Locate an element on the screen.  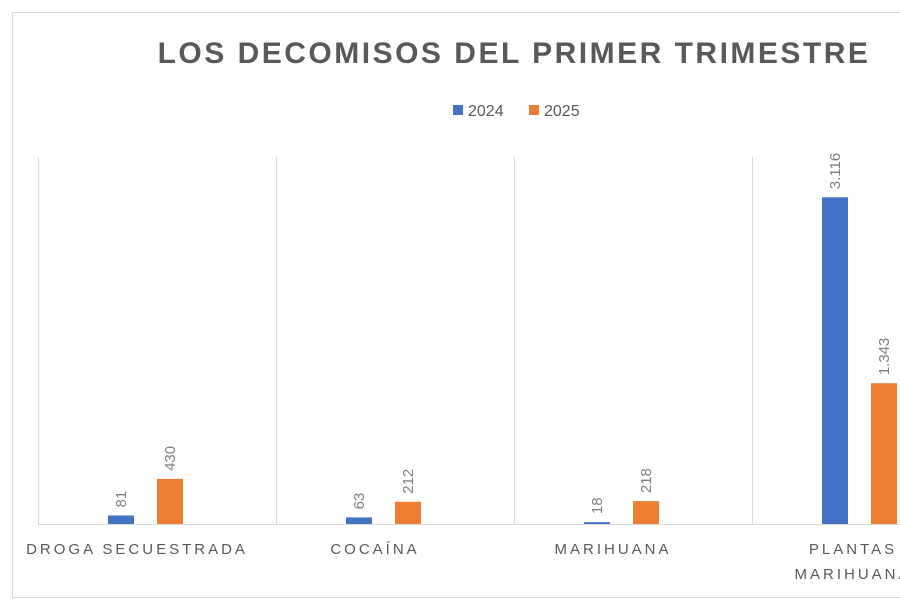
legend: 2024 2025 is located at coordinates (516, 111).